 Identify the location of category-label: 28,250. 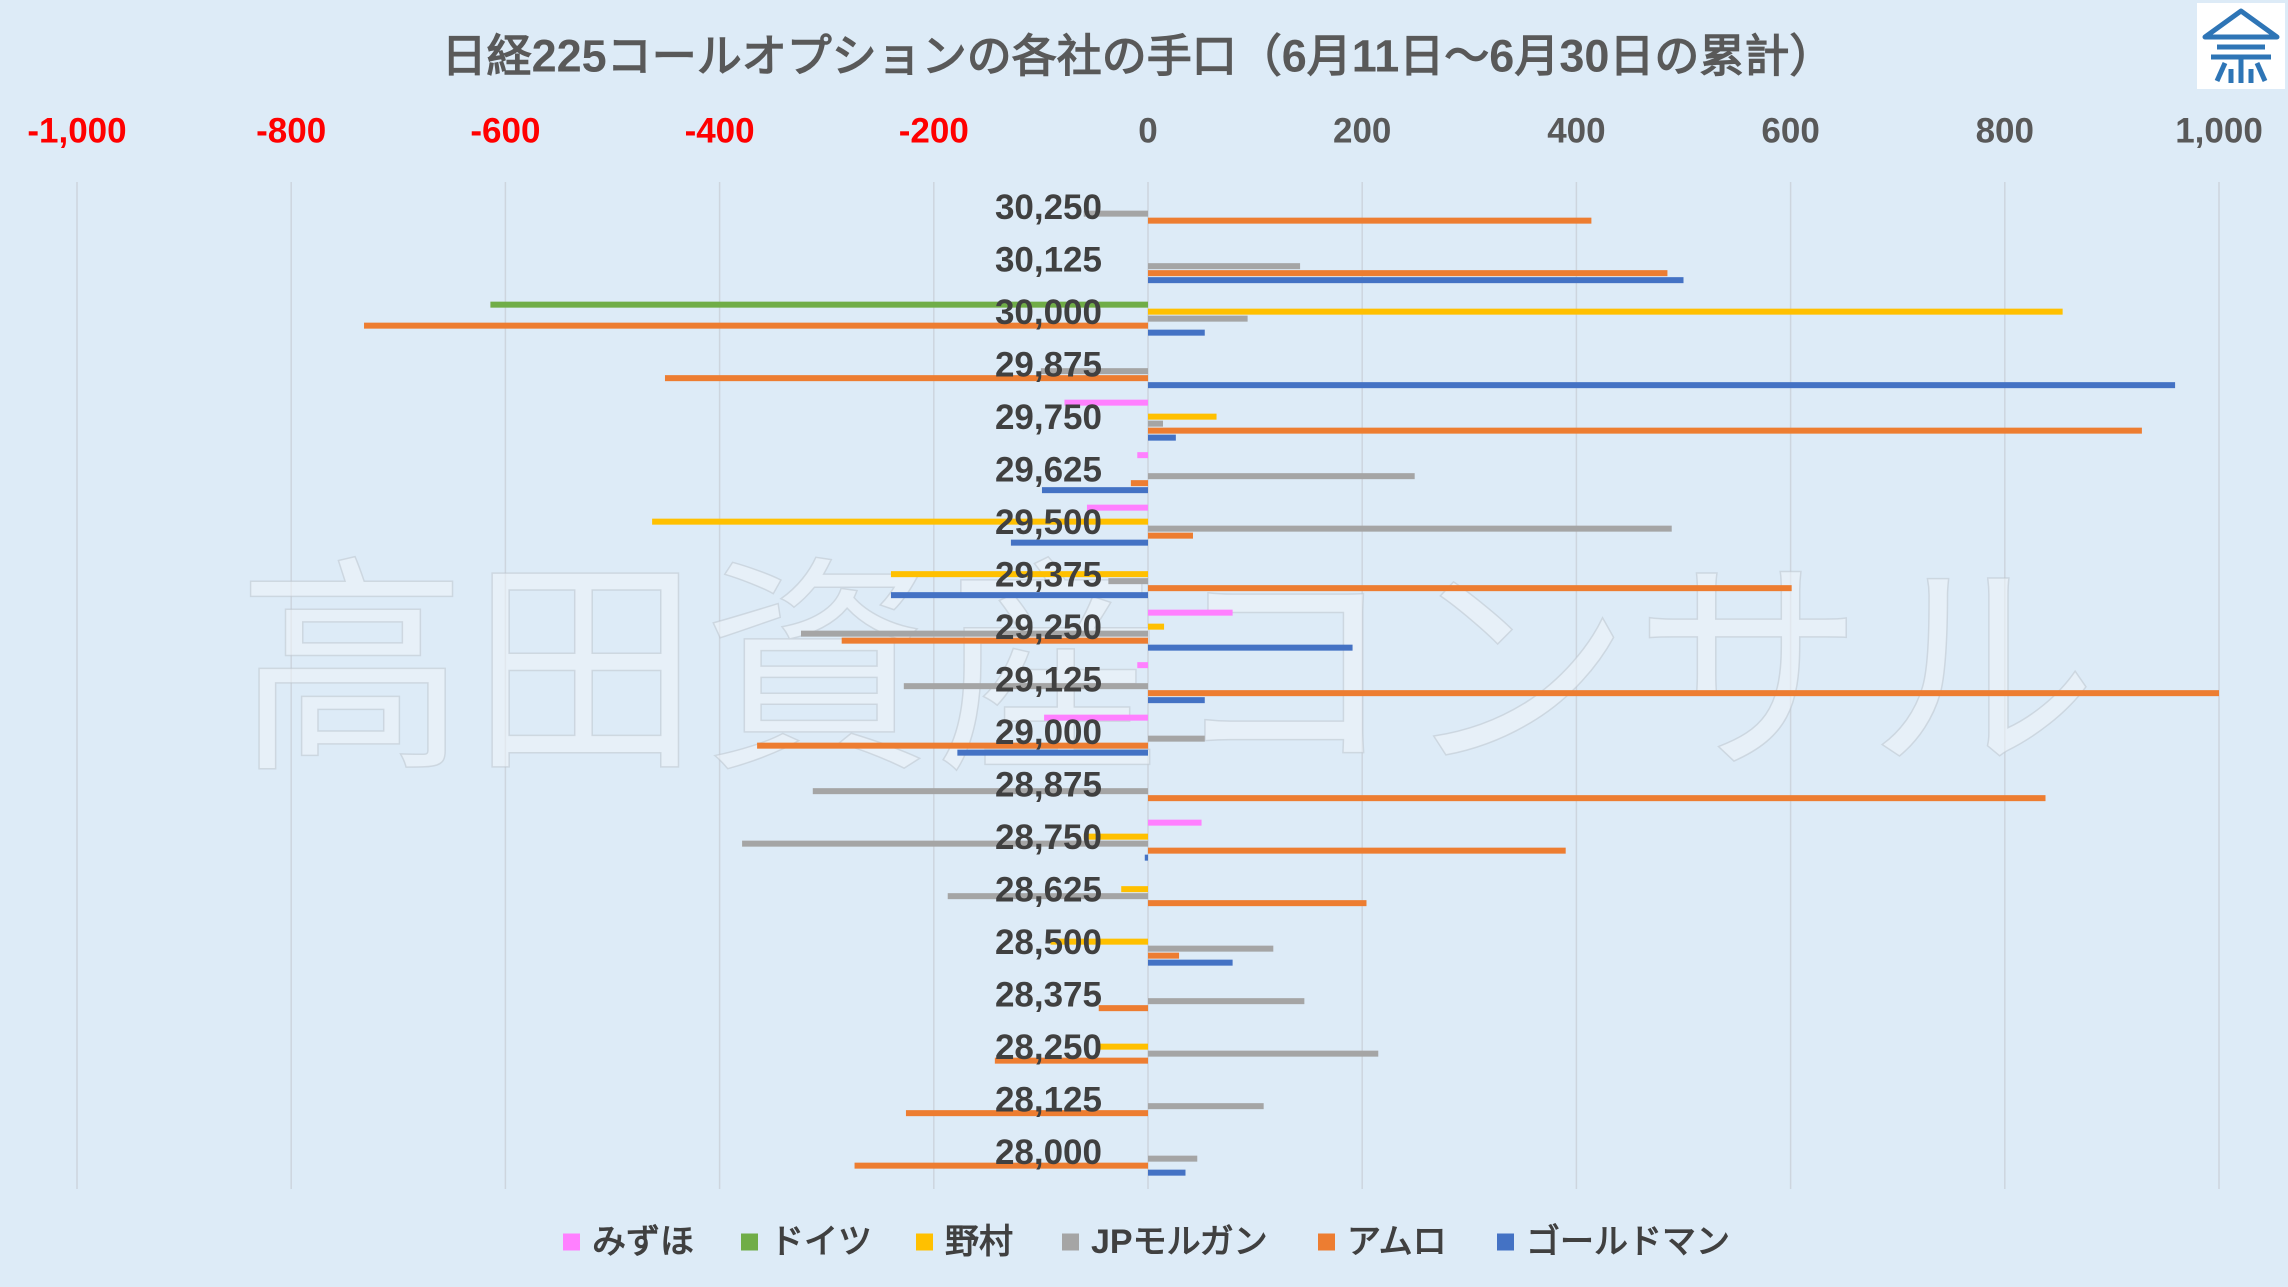
(1048, 1047).